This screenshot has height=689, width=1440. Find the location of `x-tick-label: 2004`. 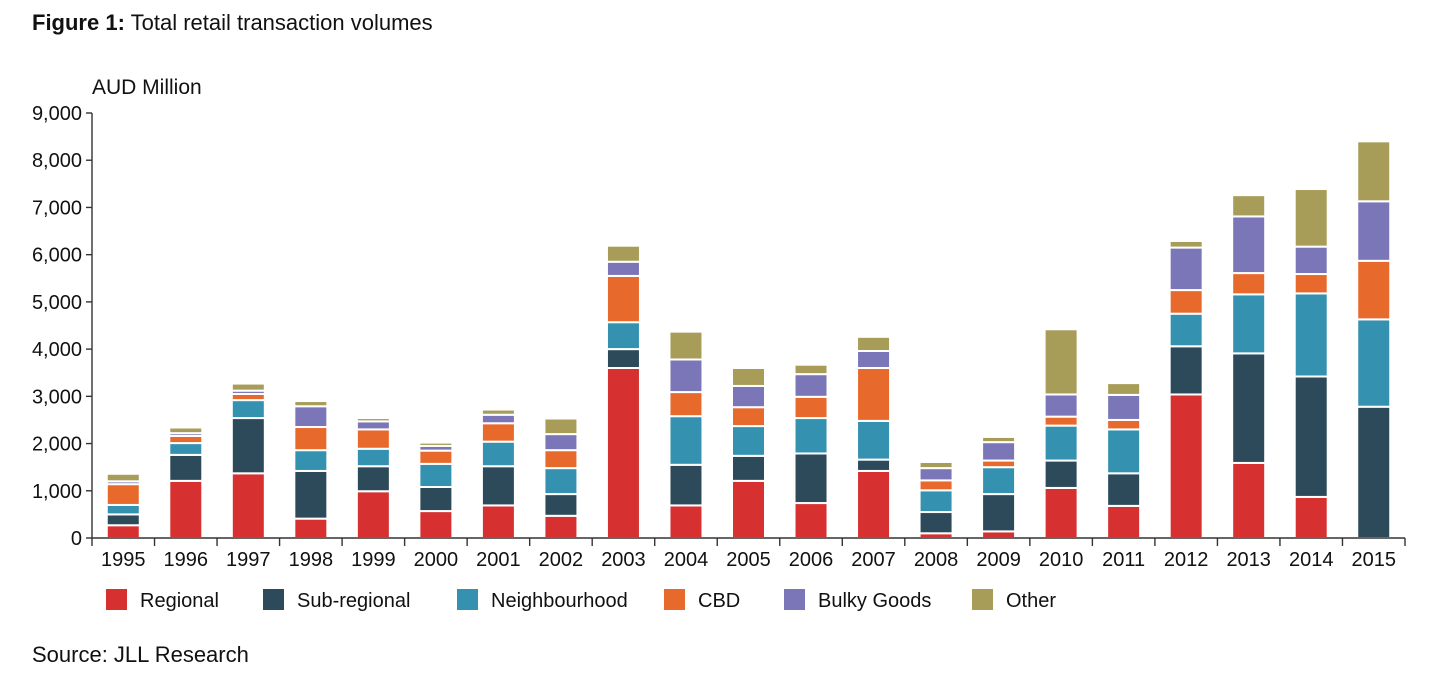

x-tick-label: 2004 is located at coordinates (686, 560).